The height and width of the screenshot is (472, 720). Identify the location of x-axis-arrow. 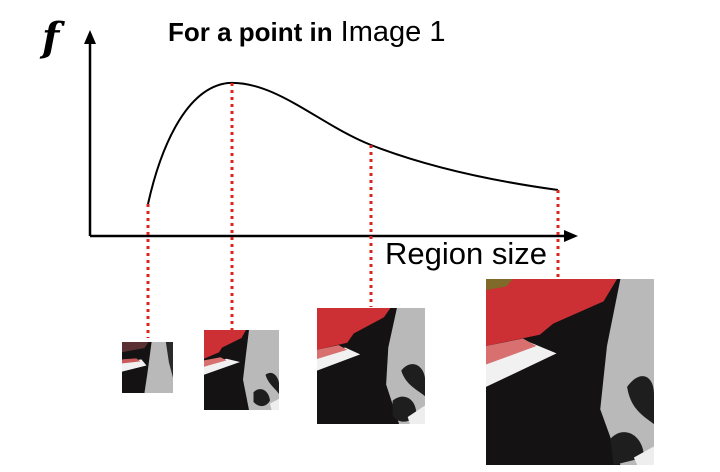
(571, 236).